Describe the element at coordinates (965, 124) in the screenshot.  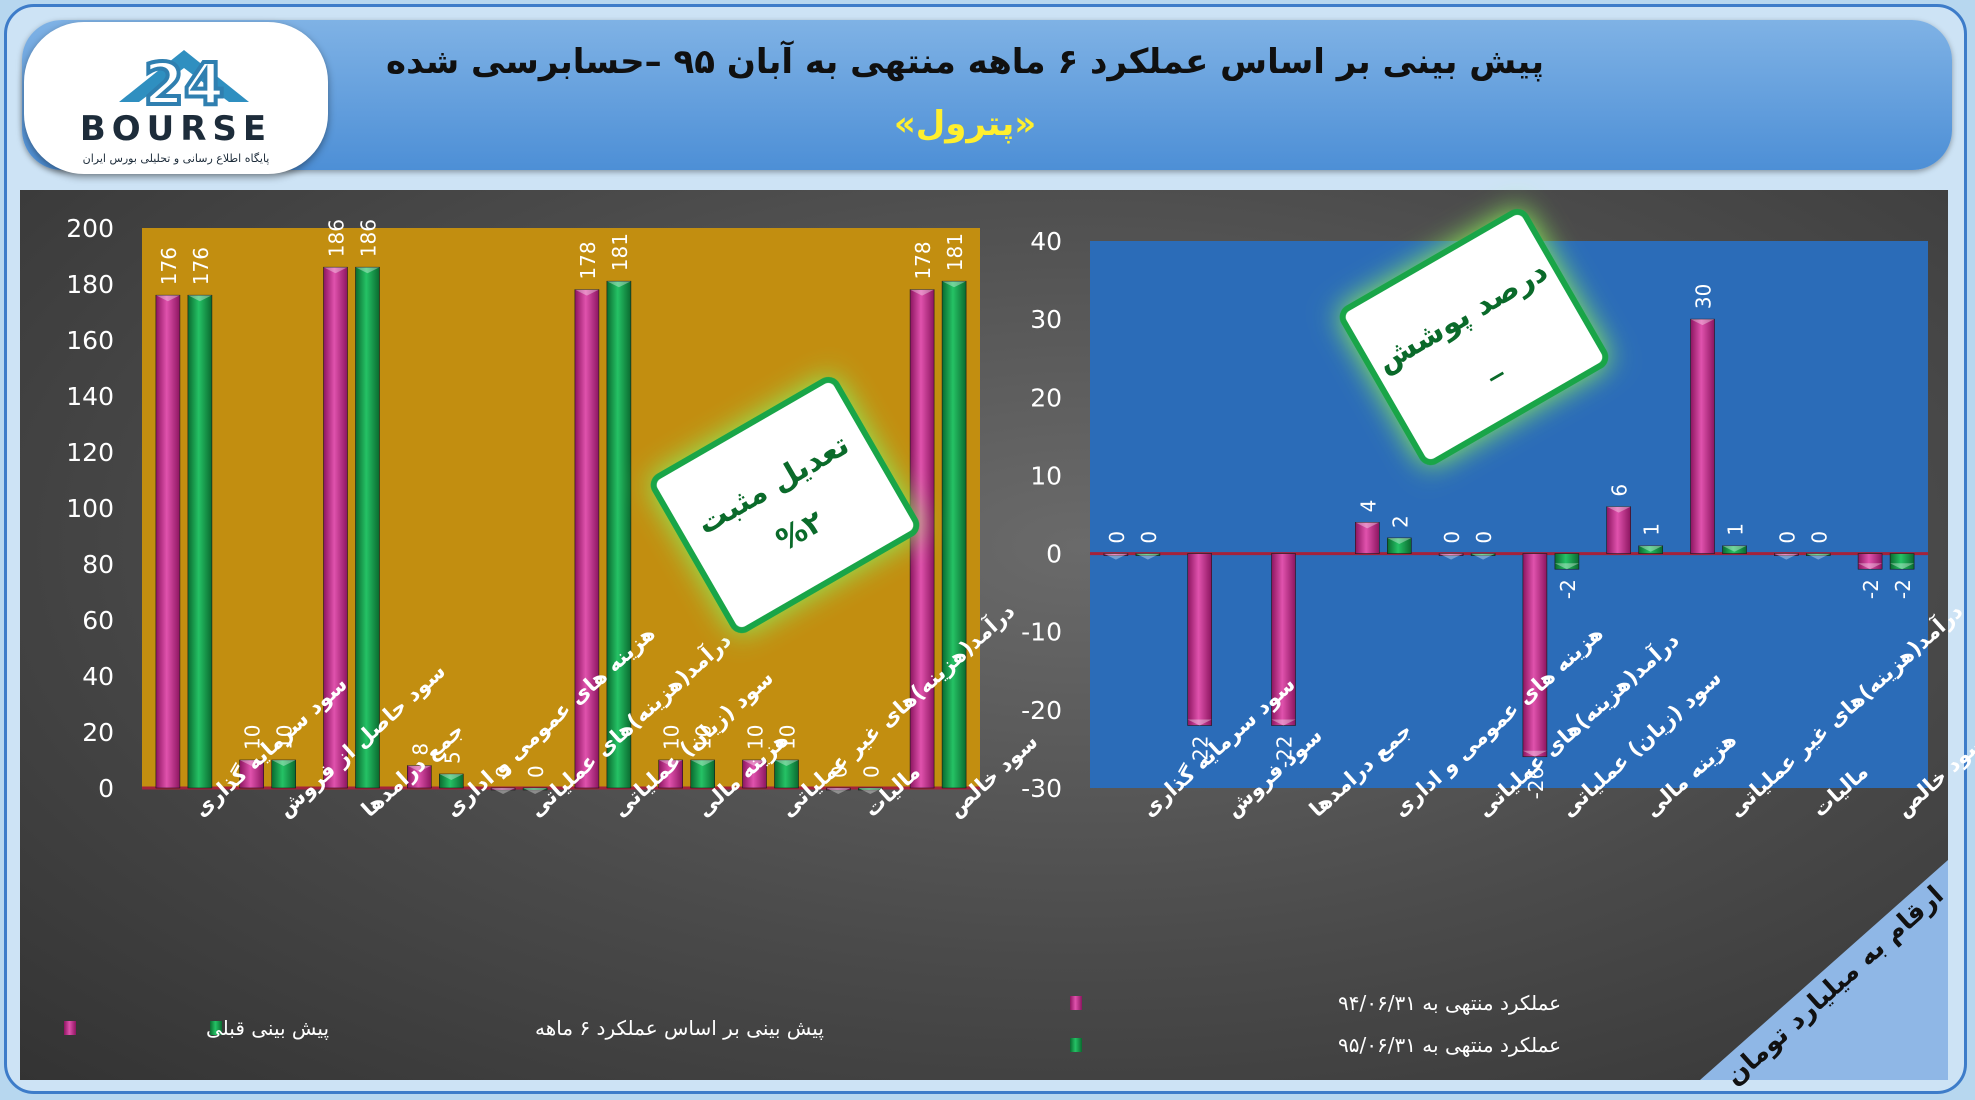
I see `company-name: «پترول»` at that location.